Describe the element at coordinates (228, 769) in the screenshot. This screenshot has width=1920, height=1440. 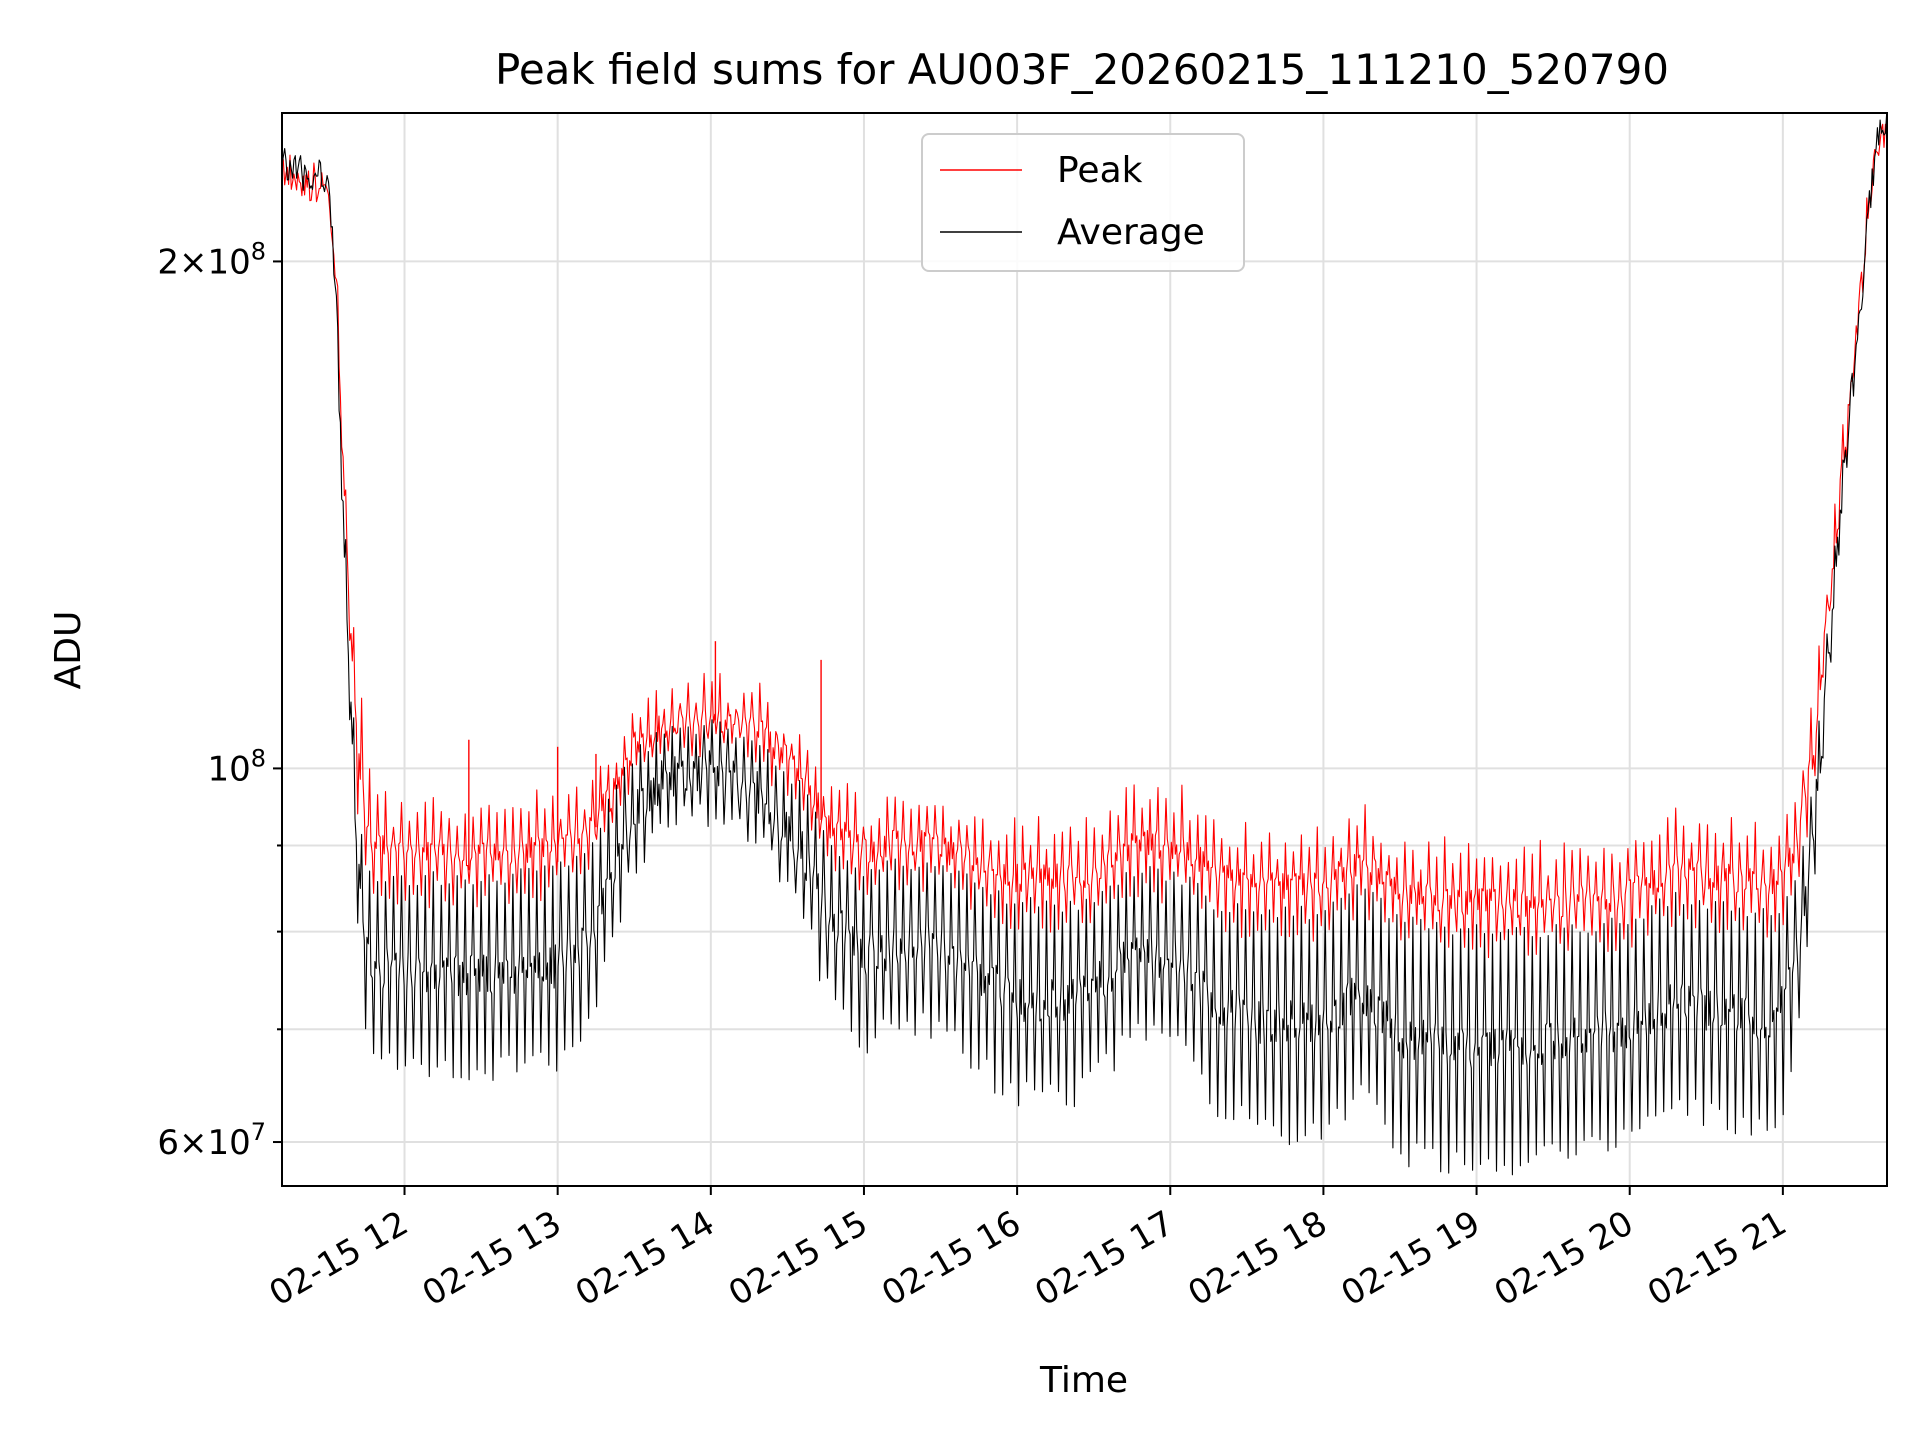
I see `y-tick-ten: 10` at that location.